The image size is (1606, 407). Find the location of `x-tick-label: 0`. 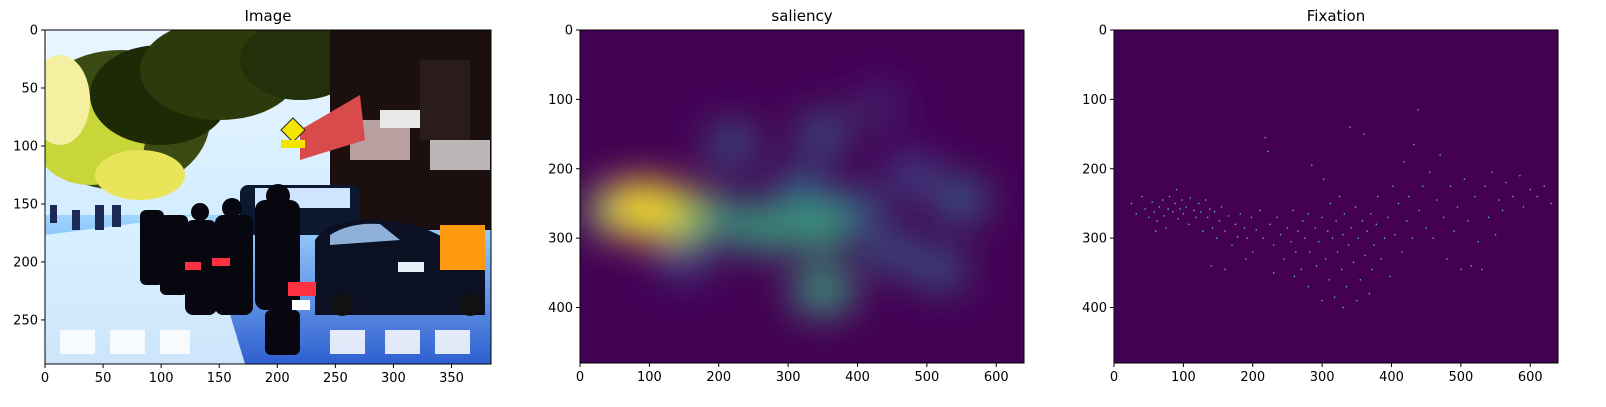

x-tick-label: 0 is located at coordinates (1114, 377).